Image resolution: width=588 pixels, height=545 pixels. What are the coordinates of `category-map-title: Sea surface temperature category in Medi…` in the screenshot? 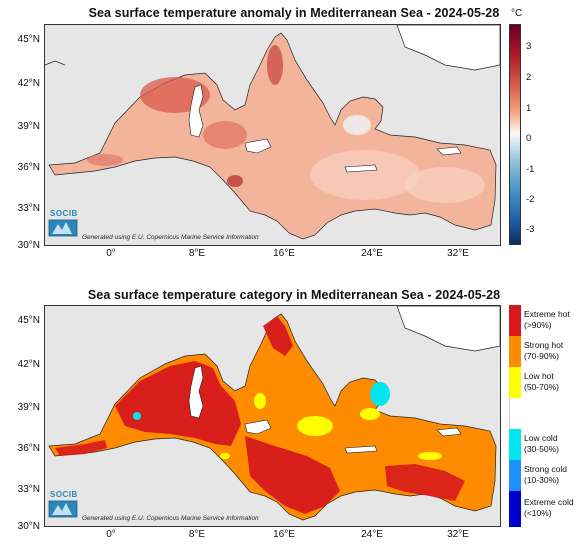 It's located at (294, 295).